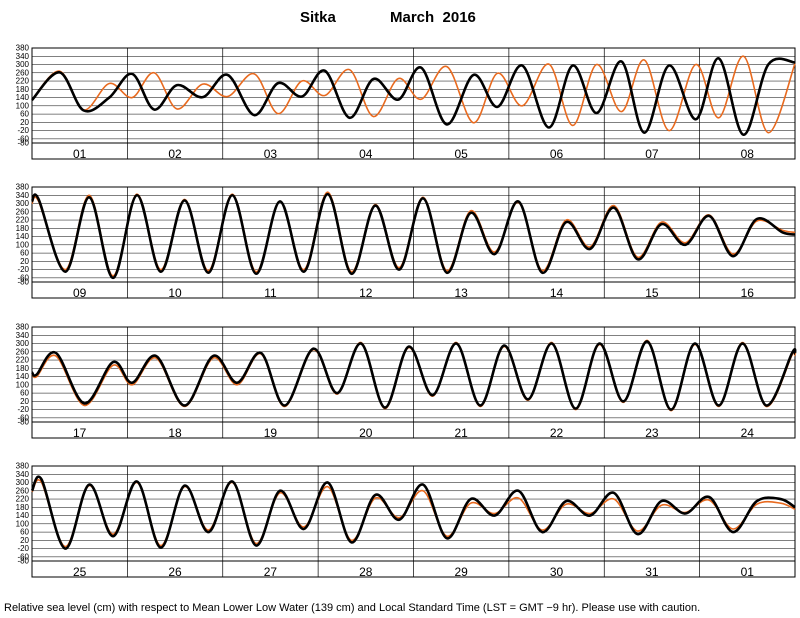 The width and height of the screenshot is (800, 618). What do you see at coordinates (652, 293) in the screenshot?
I see `day-label: 15` at bounding box center [652, 293].